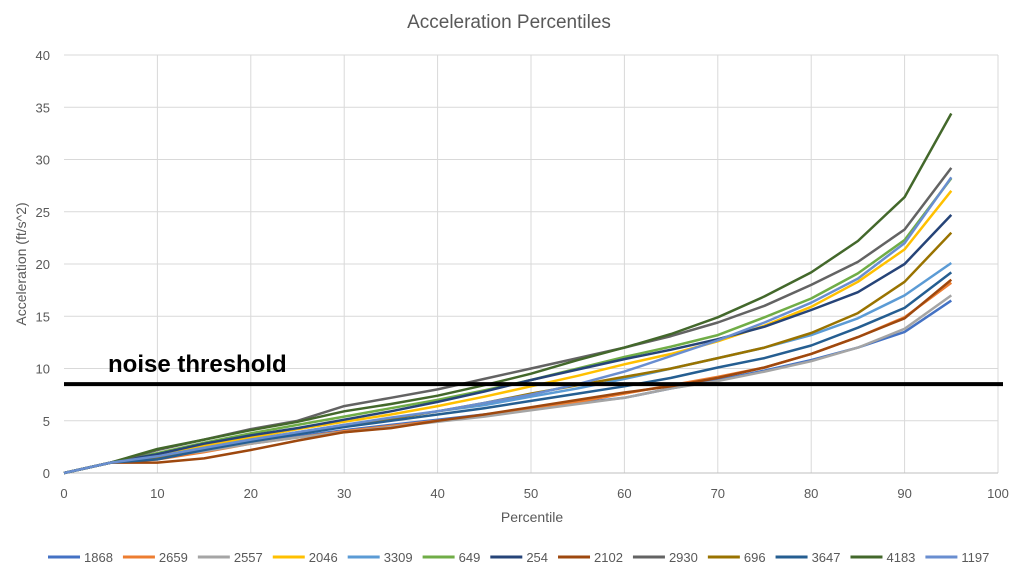 This screenshot has width=1023, height=582. Describe the element at coordinates (43, 160) in the screenshot. I see `y-tick-label: 30` at that location.